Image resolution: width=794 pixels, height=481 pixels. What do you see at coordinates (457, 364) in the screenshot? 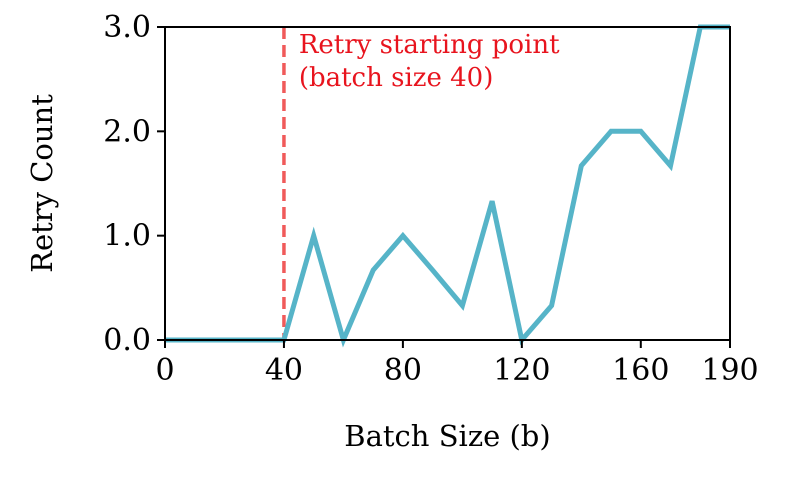
I see `x-axis-ticks: 0 40 80 120 160 190` at bounding box center [457, 364].